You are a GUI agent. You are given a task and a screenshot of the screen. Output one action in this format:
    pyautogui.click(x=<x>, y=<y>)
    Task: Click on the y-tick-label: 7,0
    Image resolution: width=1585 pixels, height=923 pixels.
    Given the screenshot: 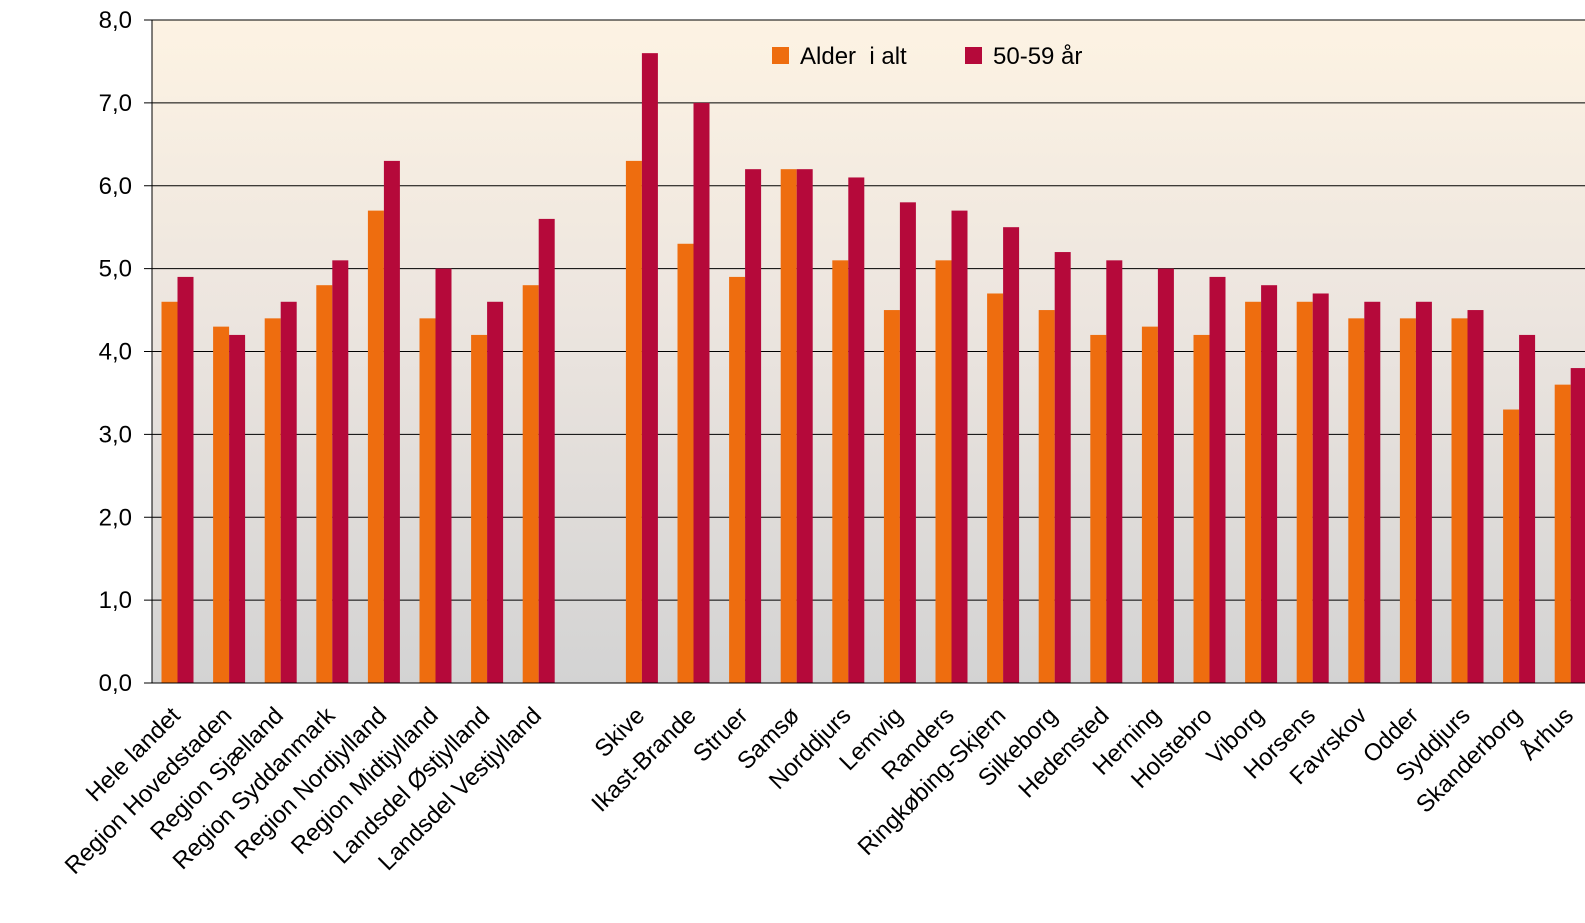 What is the action you would take?
    pyautogui.click(x=115, y=103)
    